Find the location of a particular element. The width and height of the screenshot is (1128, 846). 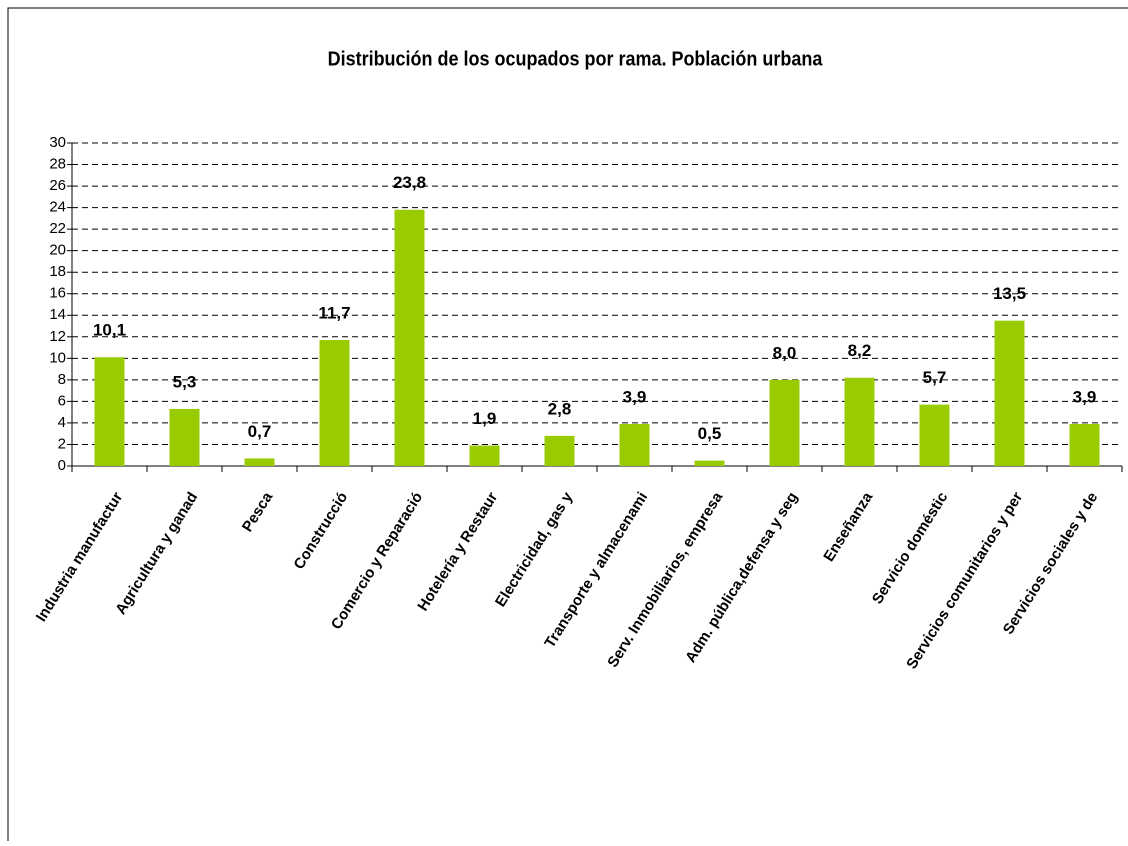

y-tick-label: 16 is located at coordinates (57, 293).